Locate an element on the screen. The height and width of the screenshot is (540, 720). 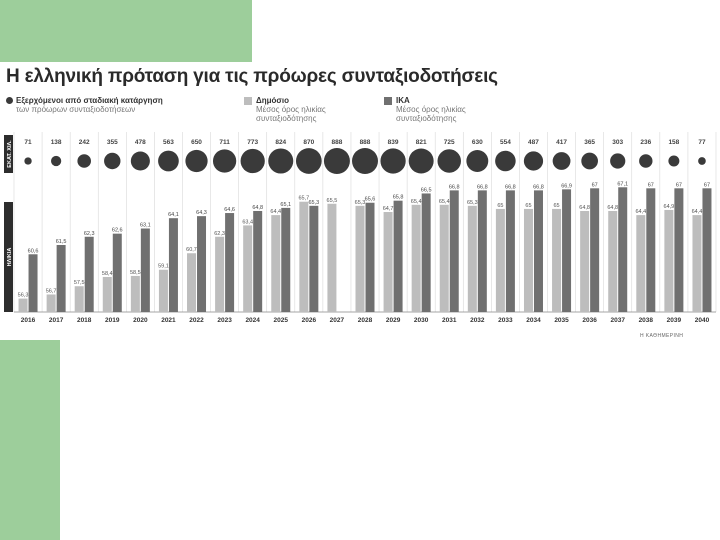
year-tick-label: 2039 is located at coordinates (674, 320).